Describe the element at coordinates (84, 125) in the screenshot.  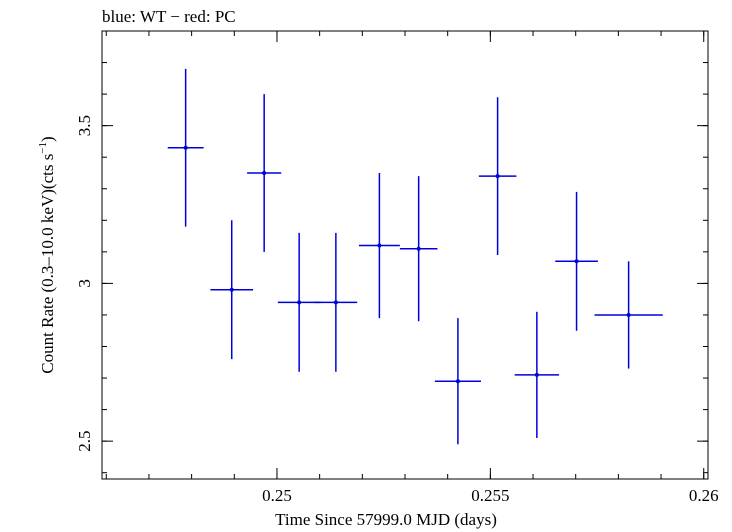
I see `y-tick-label: 3.5` at that location.